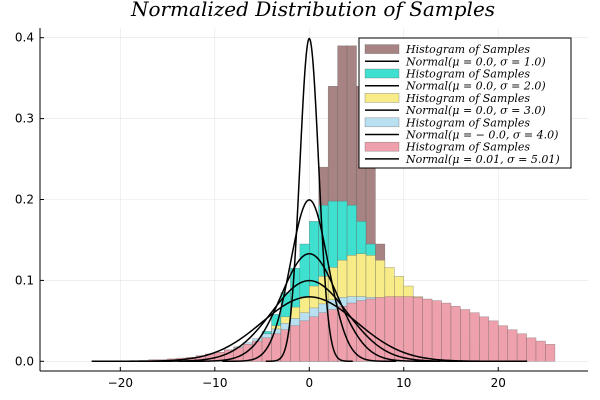  I want to click on y-tick-label: 0.2, so click(24, 200).